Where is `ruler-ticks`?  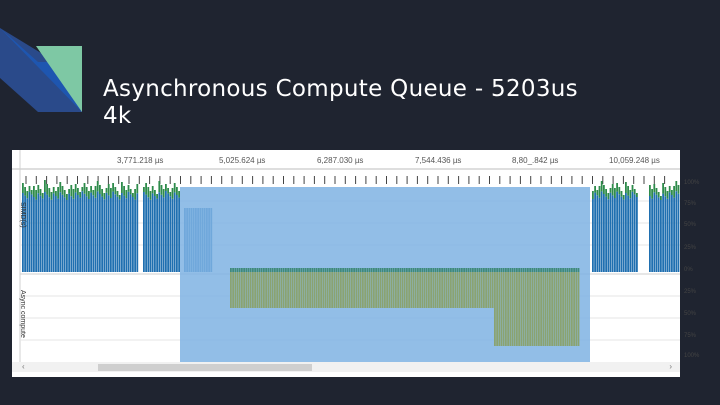
ruler-ticks is located at coordinates (345, 180).